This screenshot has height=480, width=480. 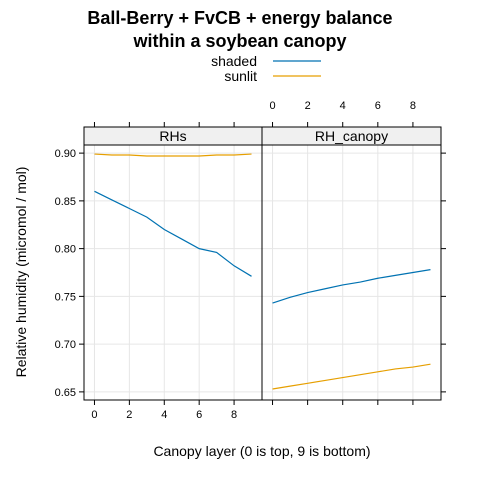 I want to click on y-tick-label: 0.85, so click(x=65, y=202).